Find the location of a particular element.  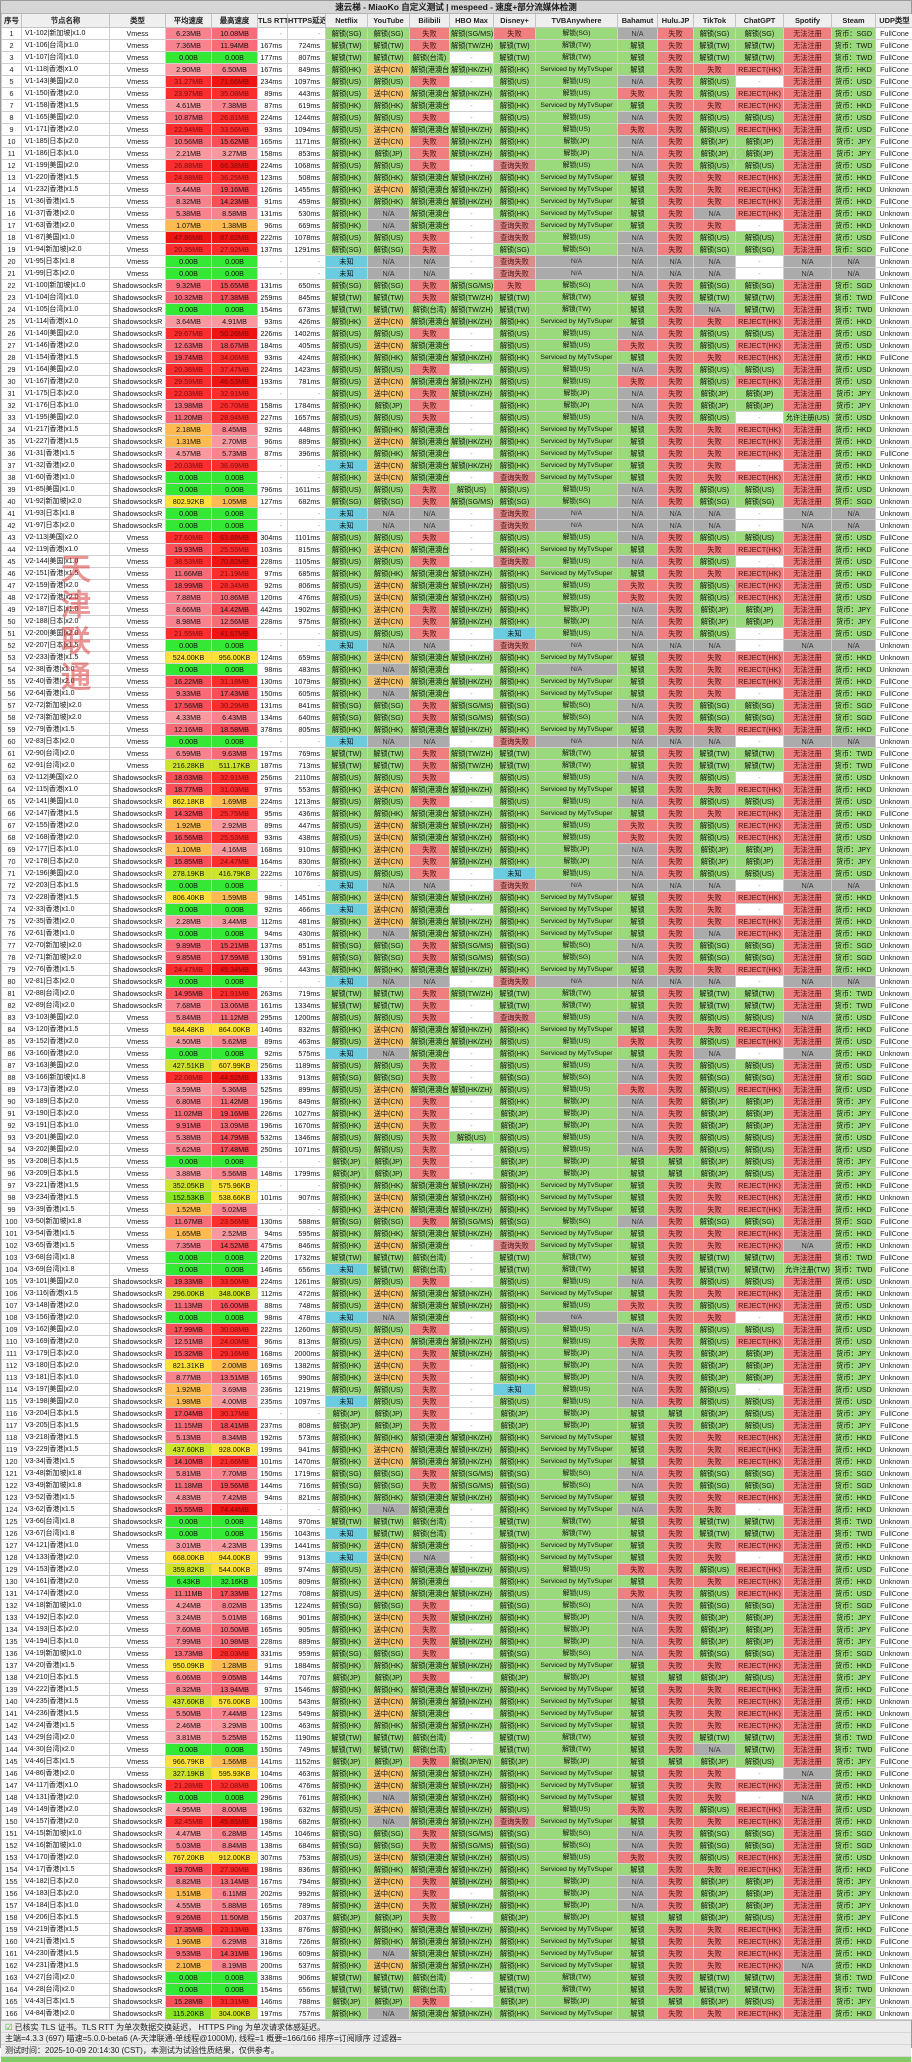

cell-bilibili: 解锁(港澳台) is located at coordinates (430, 465).